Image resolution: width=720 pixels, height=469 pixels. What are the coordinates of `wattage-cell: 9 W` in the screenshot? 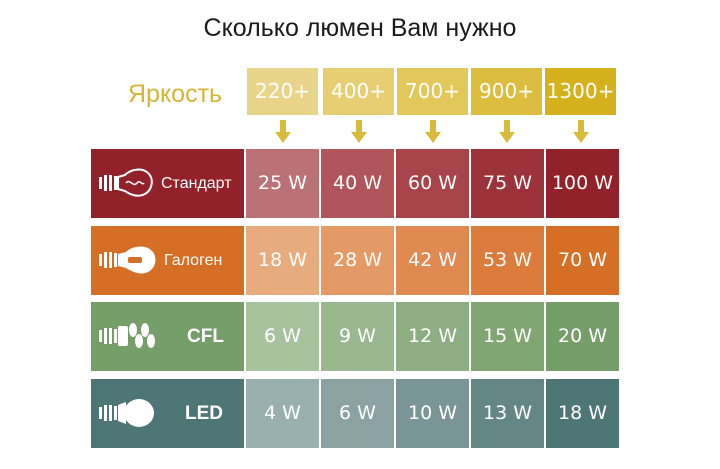 It's located at (357, 336).